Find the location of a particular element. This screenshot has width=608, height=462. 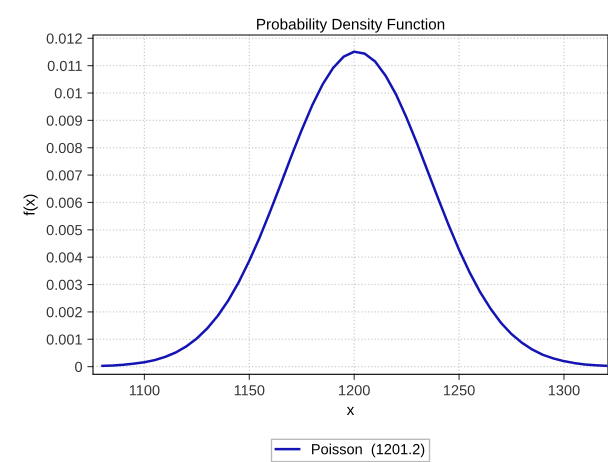

y-tick-label: 0.002 is located at coordinates (64, 312).